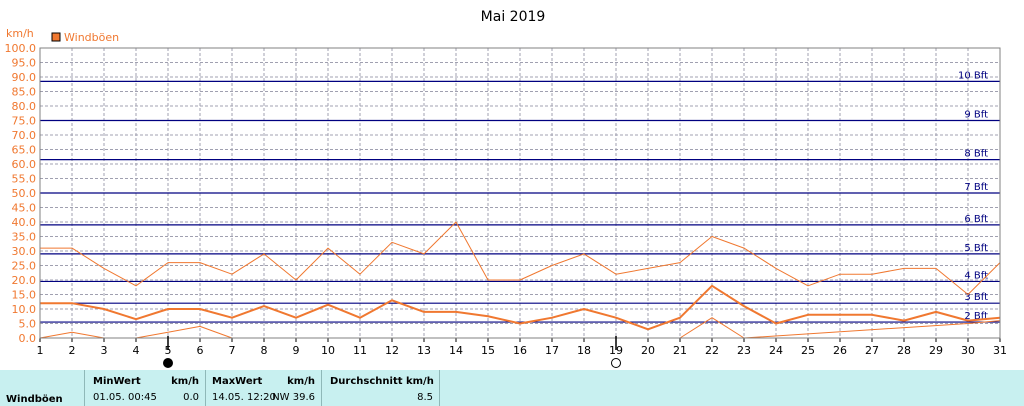  Describe the element at coordinates (1000, 350) in the screenshot. I see `x-tick-label: 31` at that location.